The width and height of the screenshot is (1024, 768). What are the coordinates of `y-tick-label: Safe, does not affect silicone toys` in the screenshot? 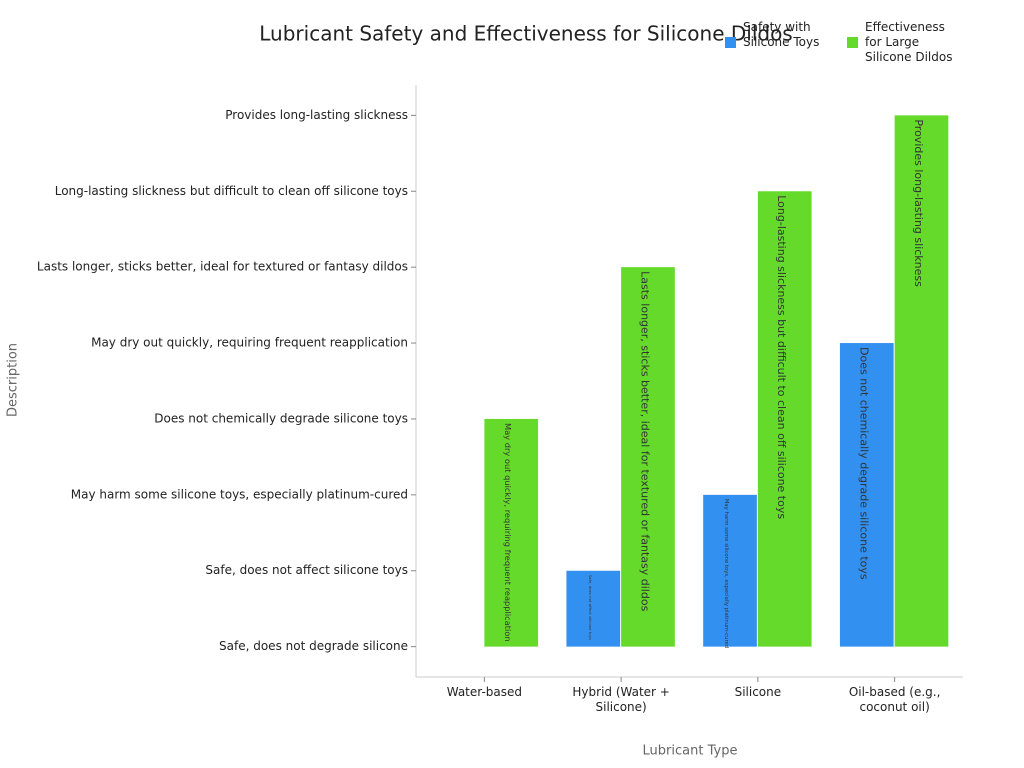 It's located at (306, 570).